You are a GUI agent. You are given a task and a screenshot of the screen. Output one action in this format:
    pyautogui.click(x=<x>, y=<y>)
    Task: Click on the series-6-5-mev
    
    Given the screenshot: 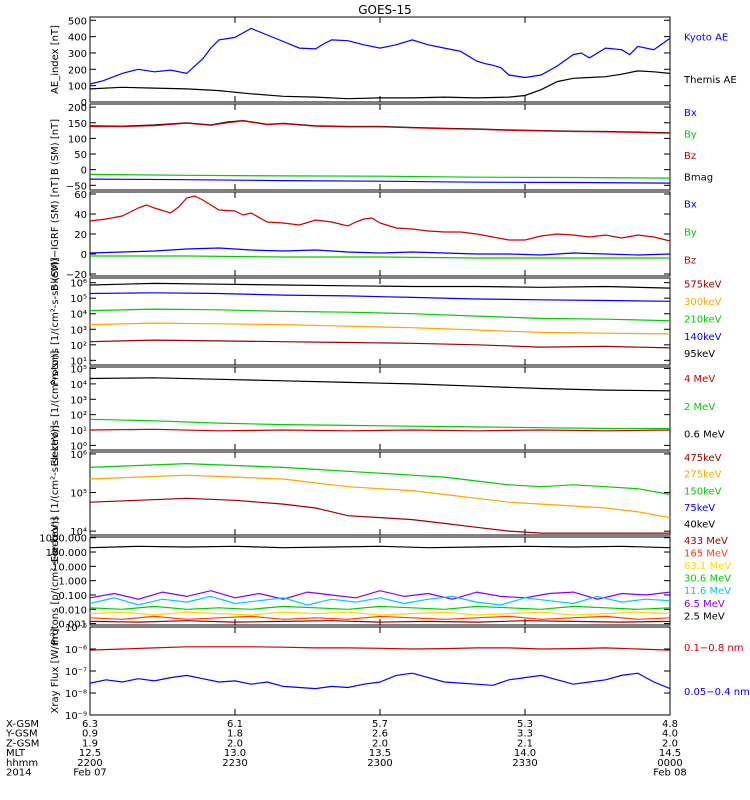 What is the action you would take?
    pyautogui.click(x=380, y=595)
    